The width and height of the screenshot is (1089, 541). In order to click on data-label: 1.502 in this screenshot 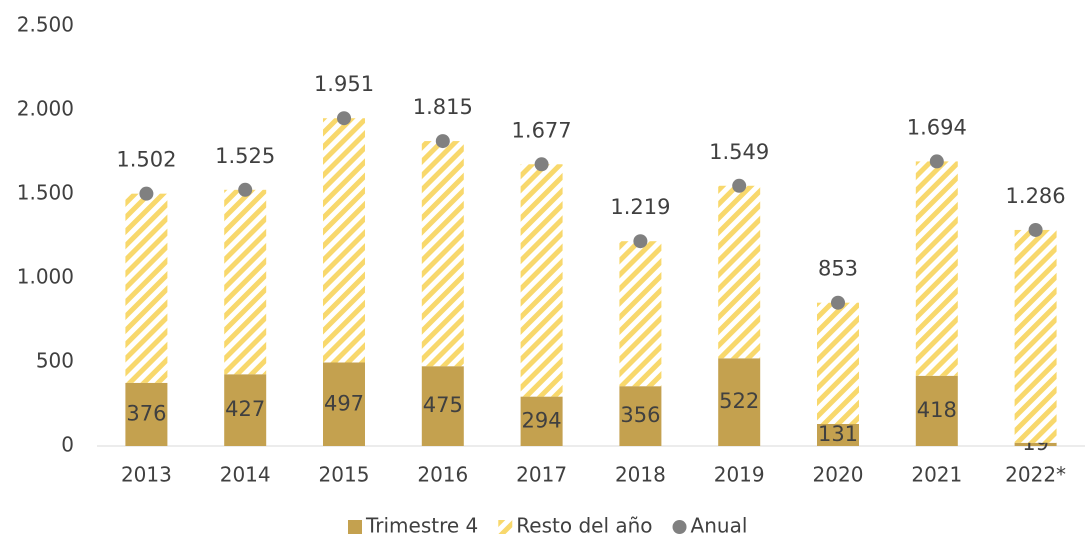, I will do `click(146, 160)`.